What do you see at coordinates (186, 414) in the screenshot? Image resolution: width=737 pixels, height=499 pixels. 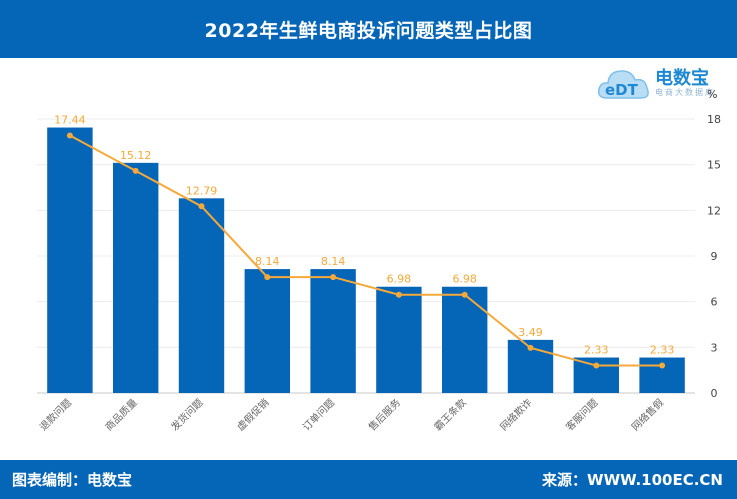 I see `x-tick-label: 发货问题` at bounding box center [186, 414].